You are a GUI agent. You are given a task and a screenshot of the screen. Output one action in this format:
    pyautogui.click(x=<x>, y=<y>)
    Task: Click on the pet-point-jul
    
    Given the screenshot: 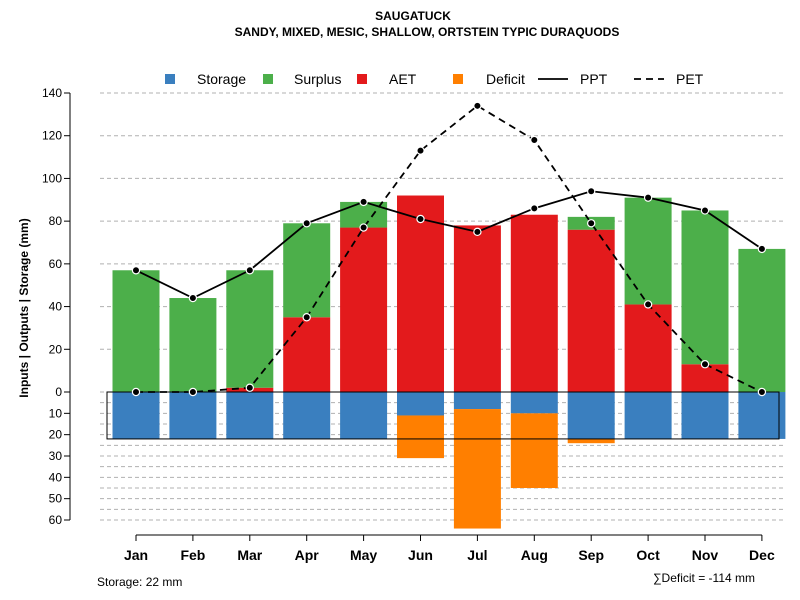 What is the action you would take?
    pyautogui.click(x=477, y=106)
    